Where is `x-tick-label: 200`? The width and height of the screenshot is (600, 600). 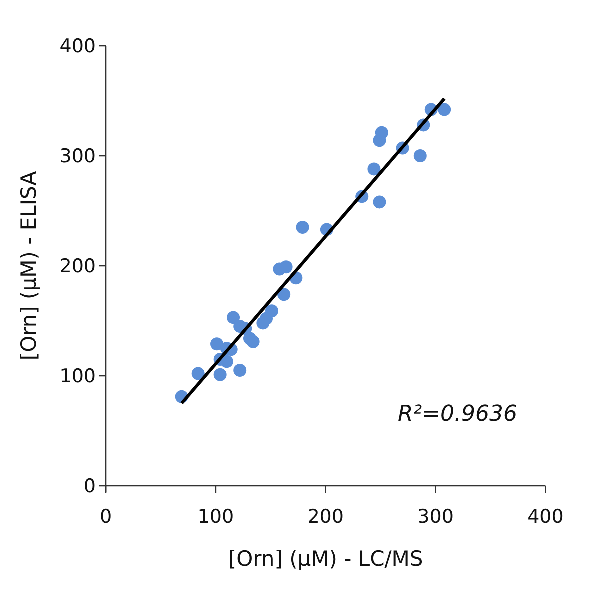
x-tick-label: 200 is located at coordinates (326, 517).